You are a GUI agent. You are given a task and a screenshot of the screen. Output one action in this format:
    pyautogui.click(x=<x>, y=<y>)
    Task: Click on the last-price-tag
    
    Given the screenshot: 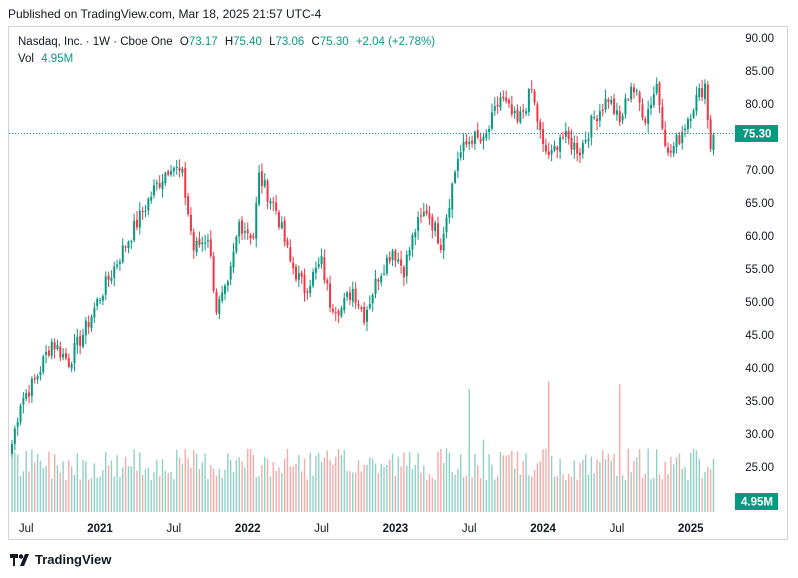 What is the action you would take?
    pyautogui.click(x=756, y=133)
    